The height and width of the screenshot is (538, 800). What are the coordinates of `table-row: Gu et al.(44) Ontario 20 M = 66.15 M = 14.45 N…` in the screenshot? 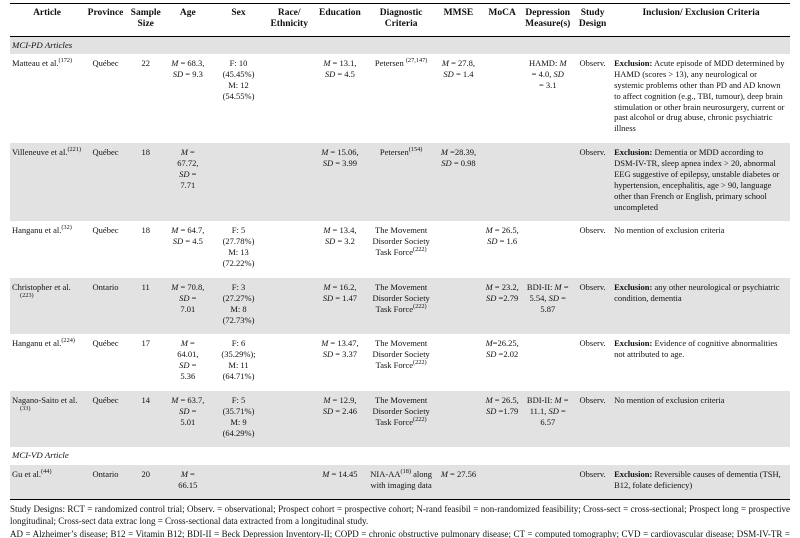 It's located at (400, 482).